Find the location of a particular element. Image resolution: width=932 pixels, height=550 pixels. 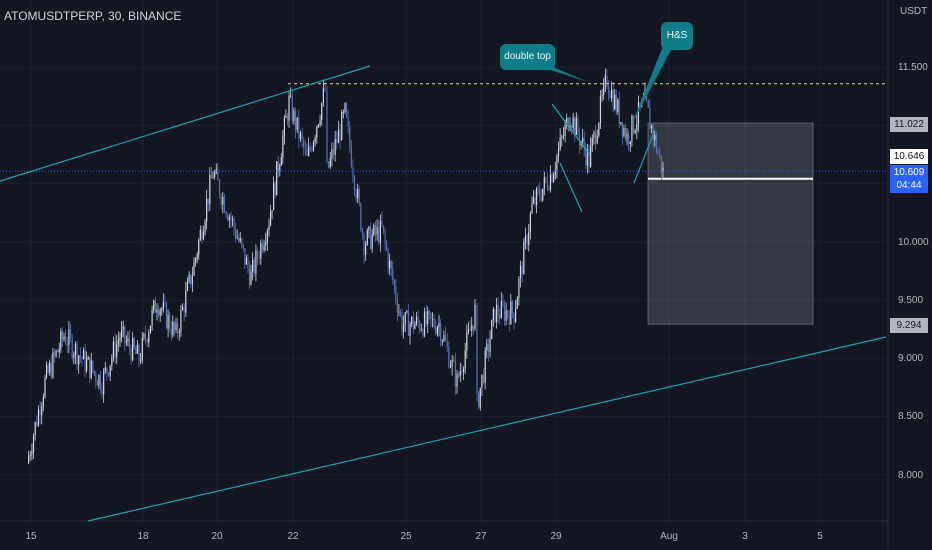

price-tick: 9.500 is located at coordinates (911, 300).